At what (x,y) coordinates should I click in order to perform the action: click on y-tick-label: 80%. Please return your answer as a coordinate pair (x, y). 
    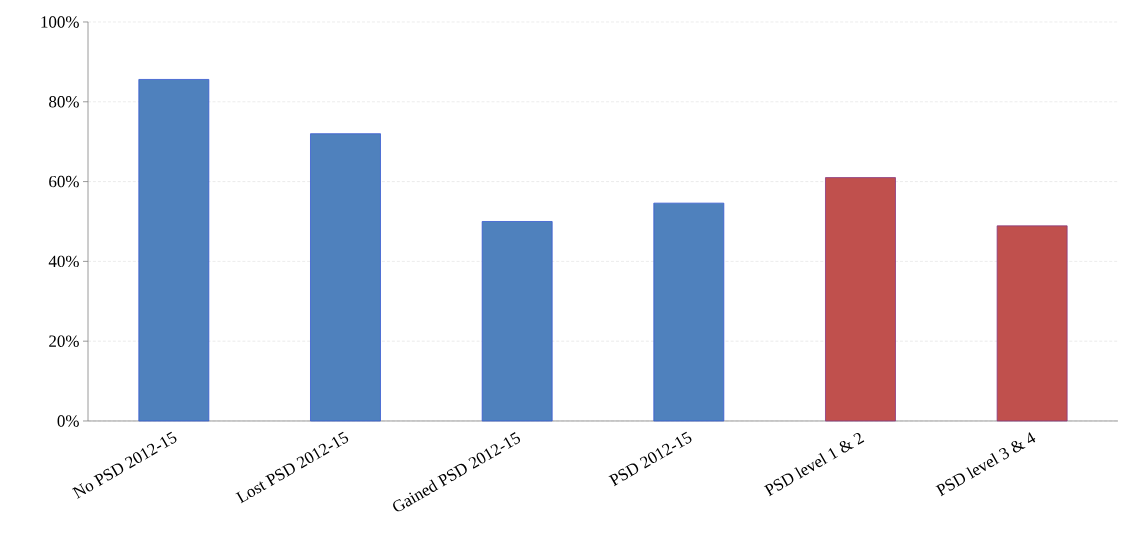
    Looking at the image, I should click on (64, 102).